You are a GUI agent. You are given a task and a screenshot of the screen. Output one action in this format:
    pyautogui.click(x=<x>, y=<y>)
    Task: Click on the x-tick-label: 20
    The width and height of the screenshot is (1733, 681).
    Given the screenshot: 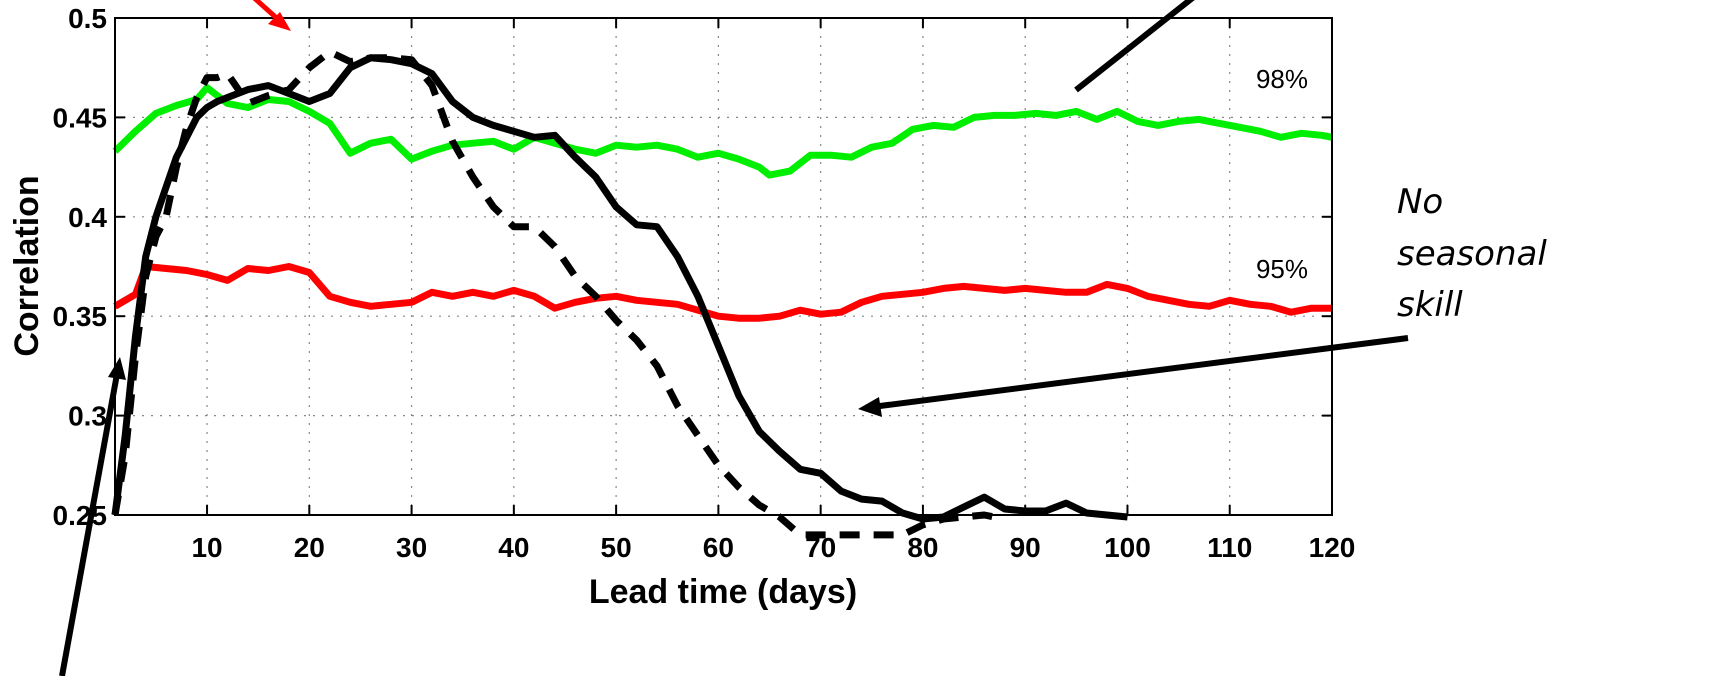 What is the action you would take?
    pyautogui.click(x=309, y=547)
    